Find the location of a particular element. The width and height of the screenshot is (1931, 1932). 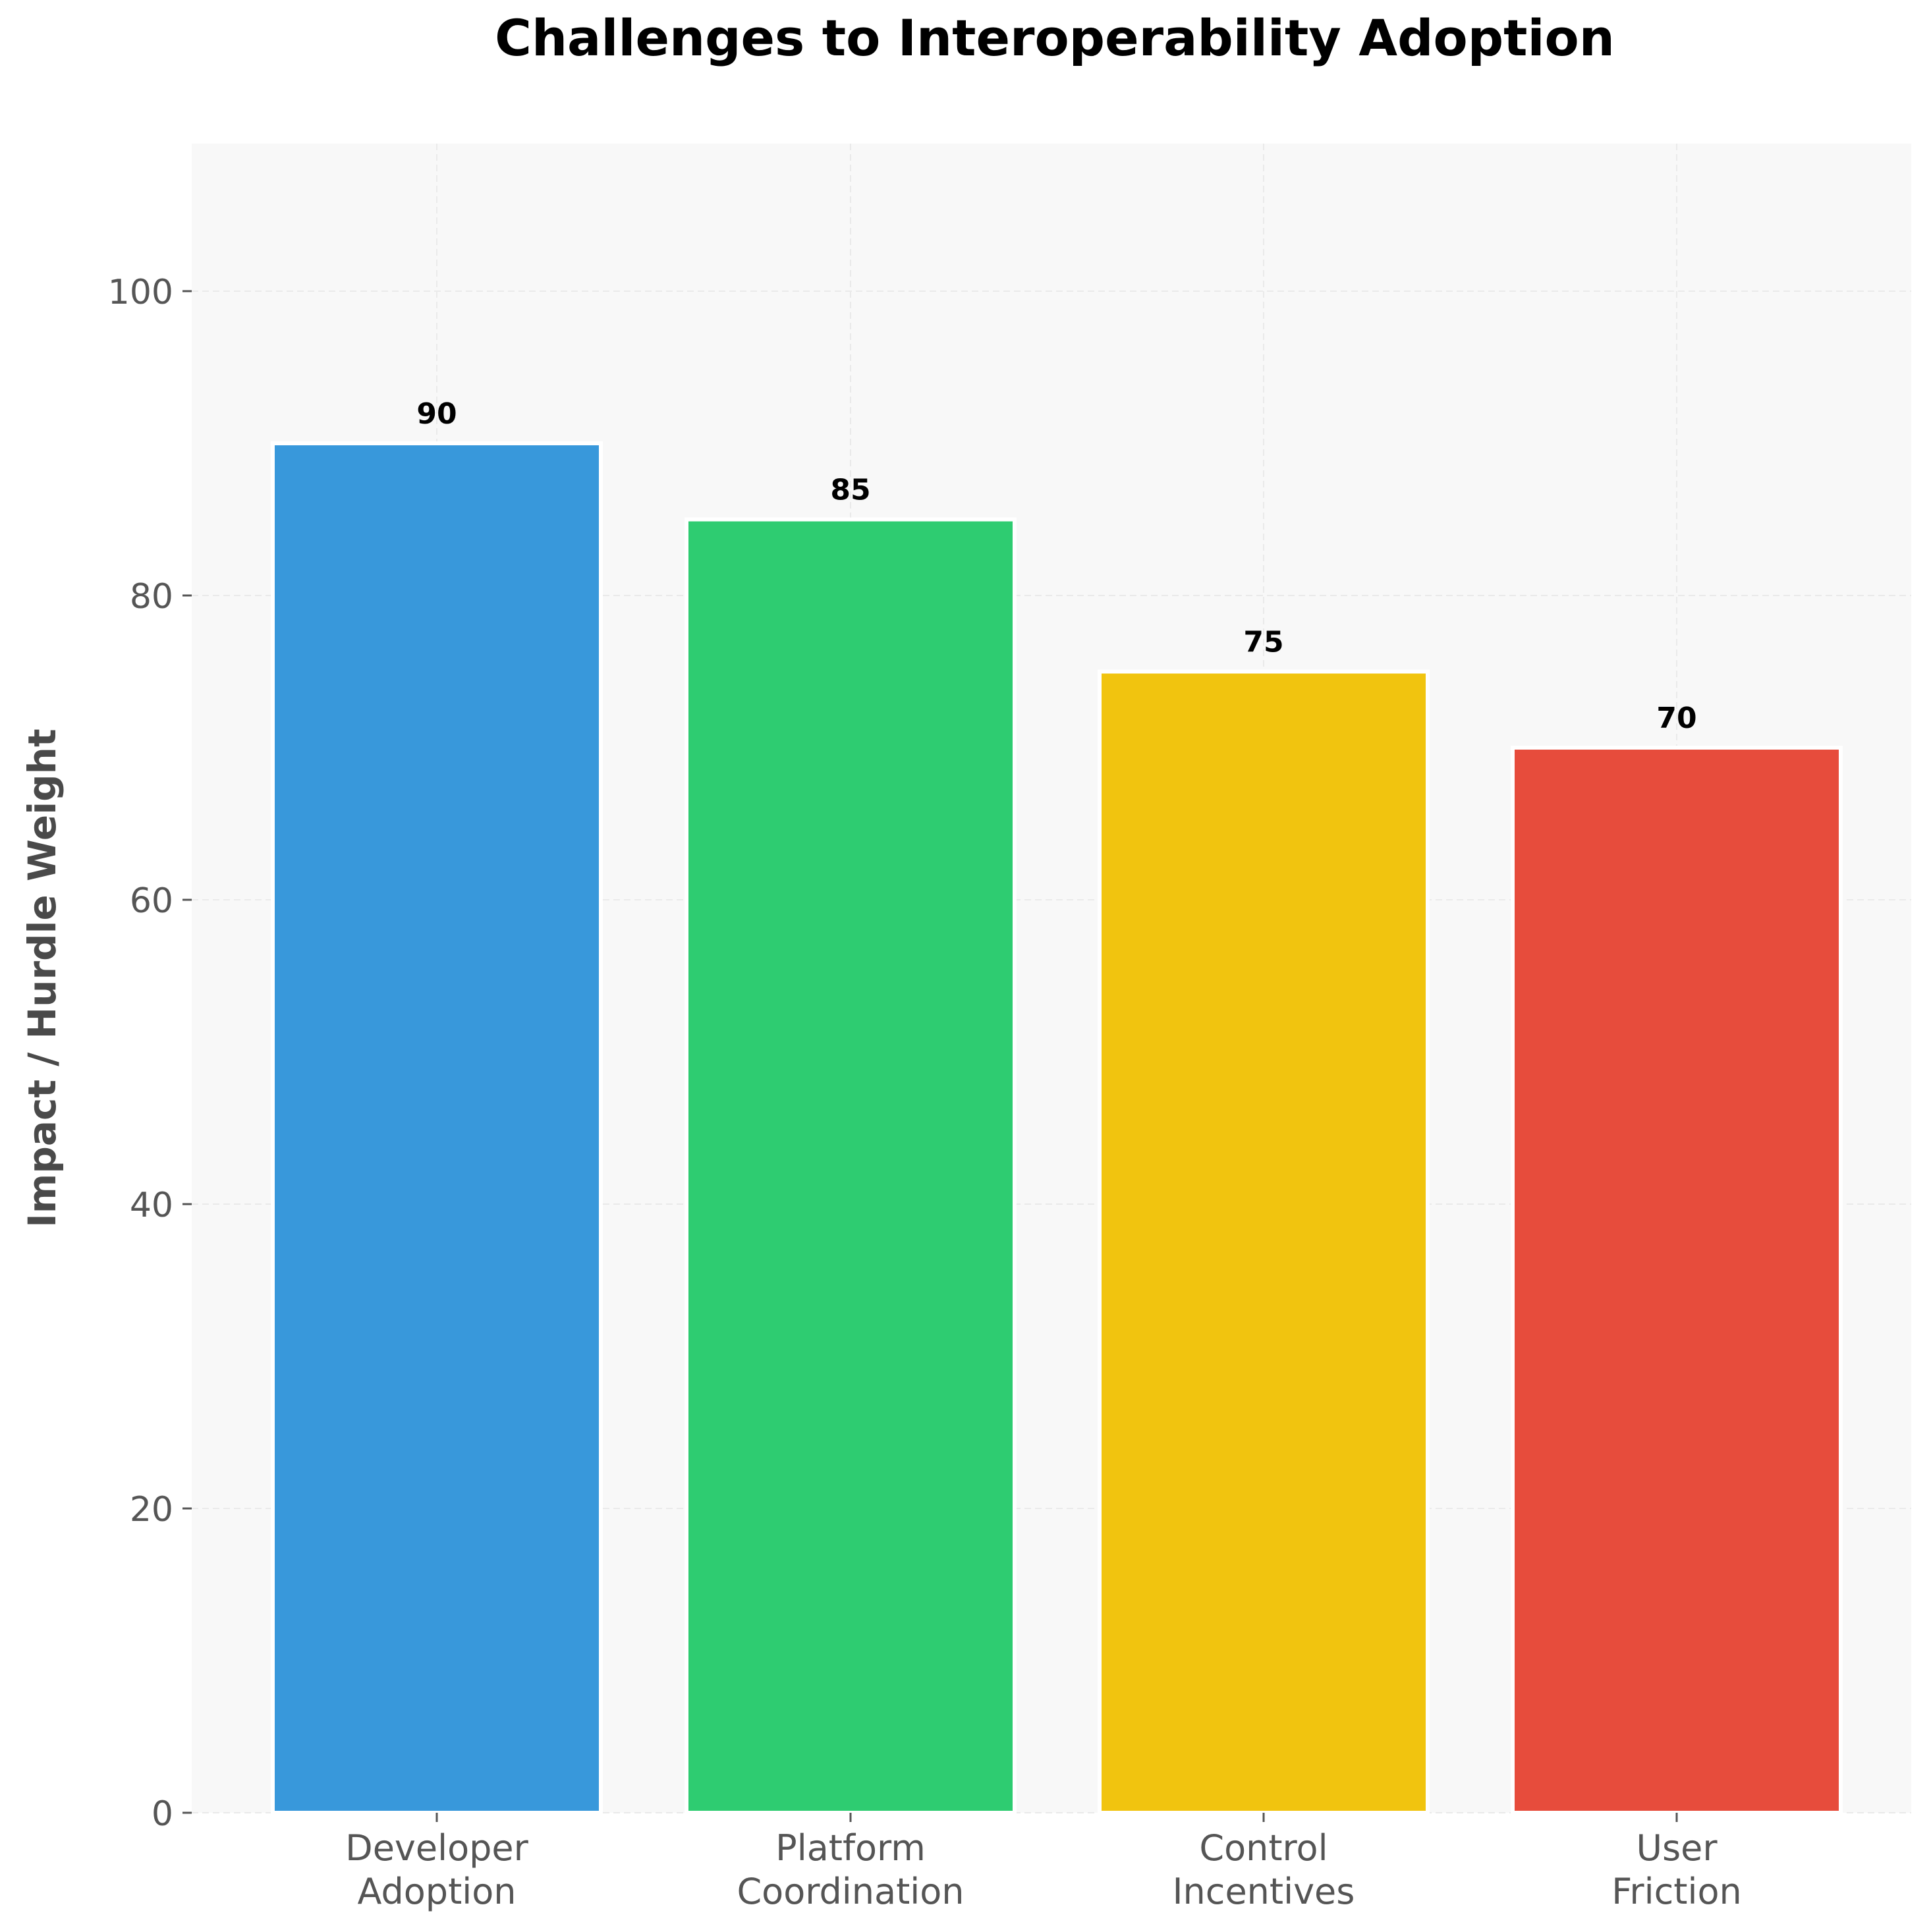

x-tick-label: Platform Coordination is located at coordinates (851, 1869).